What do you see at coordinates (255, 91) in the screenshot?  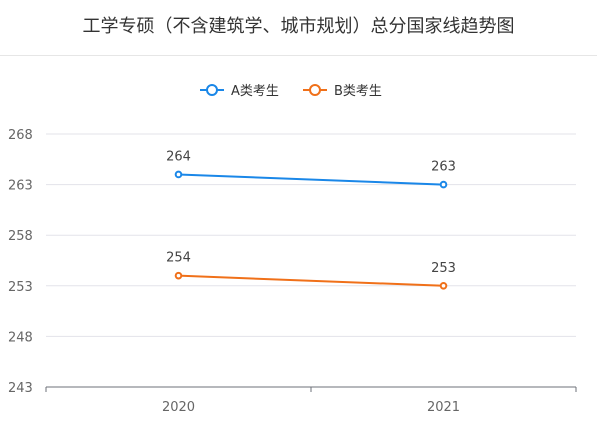 I see `legend-label: A类考生` at bounding box center [255, 91].